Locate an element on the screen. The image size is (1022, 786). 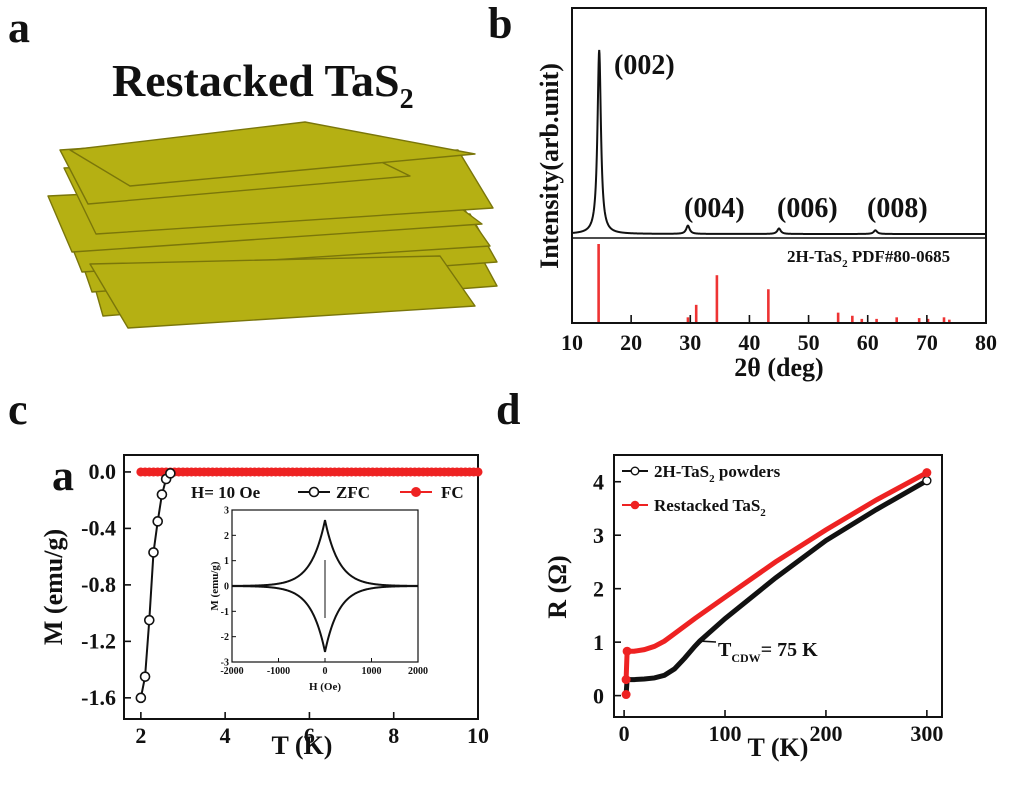
reference-label: 2H-TaS2 PDF#80-0685 is located at coordinates (868, 258).